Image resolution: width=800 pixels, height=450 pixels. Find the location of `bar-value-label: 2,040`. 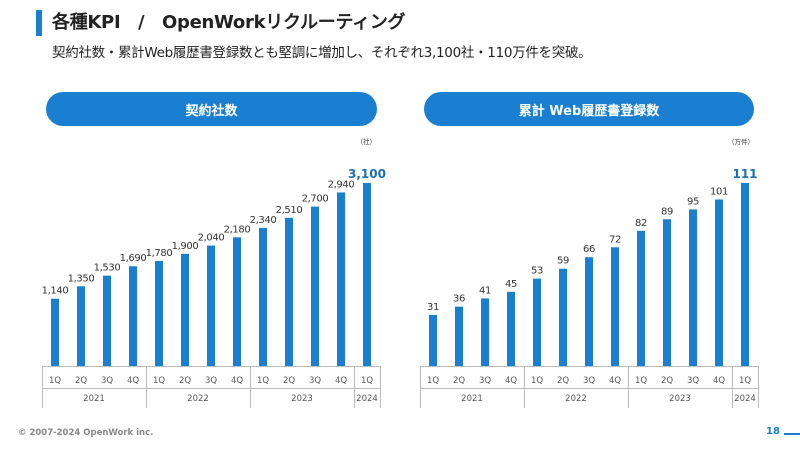

bar-value-label: 2,040 is located at coordinates (211, 238).